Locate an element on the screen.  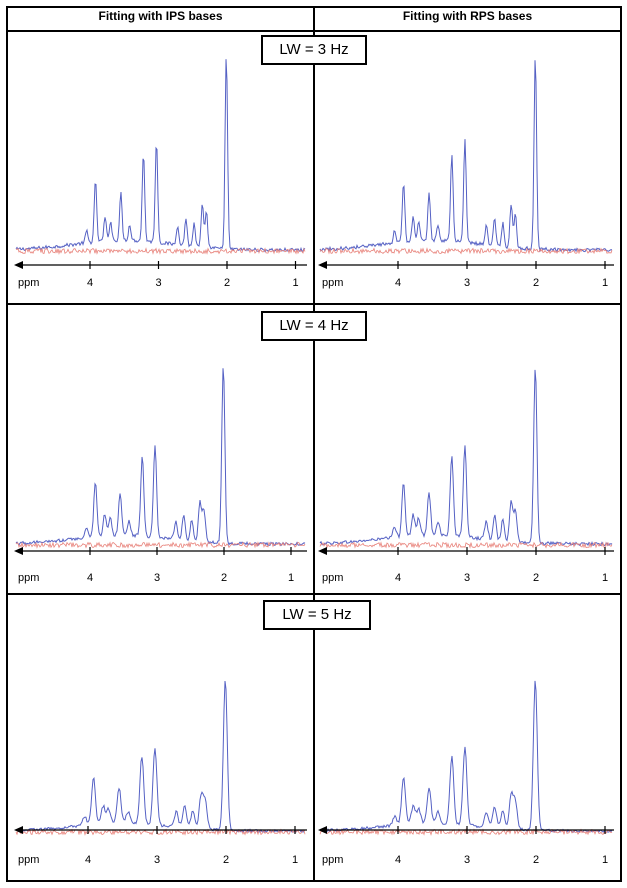
spectrum-panel-lw4-ips: 4 3 2 1 ppm is located at coordinates (160, 476).